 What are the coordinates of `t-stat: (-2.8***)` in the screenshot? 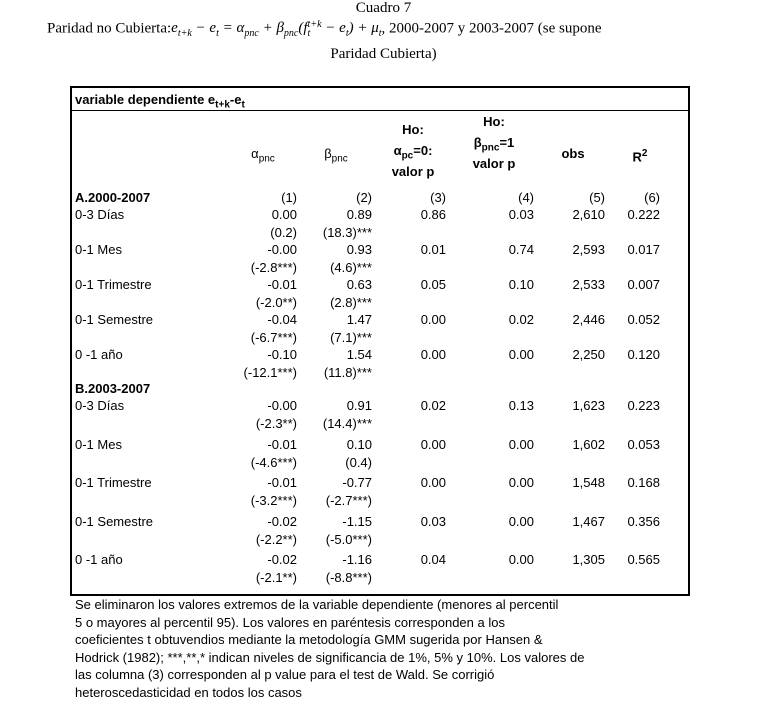 It's located at (273, 267).